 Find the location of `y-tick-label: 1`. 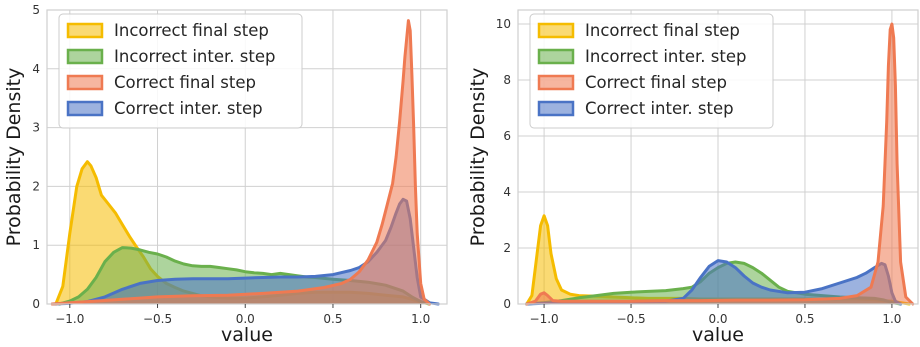

y-tick-label: 1 is located at coordinates (36, 245).